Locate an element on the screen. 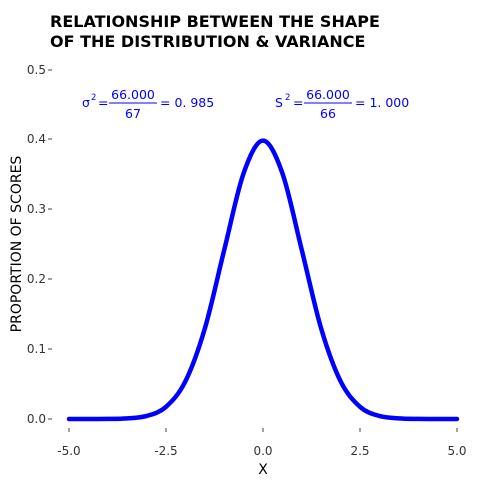  x-axis: -5.0 -2.5 0.0 2.5 5.0 X is located at coordinates (262, 453).